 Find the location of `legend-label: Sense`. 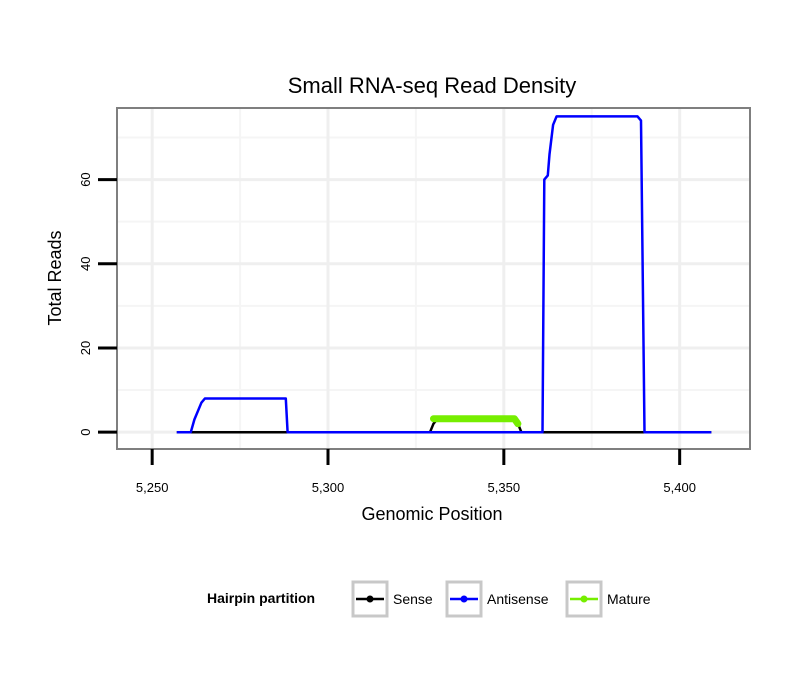

legend-label: Sense is located at coordinates (413, 599).